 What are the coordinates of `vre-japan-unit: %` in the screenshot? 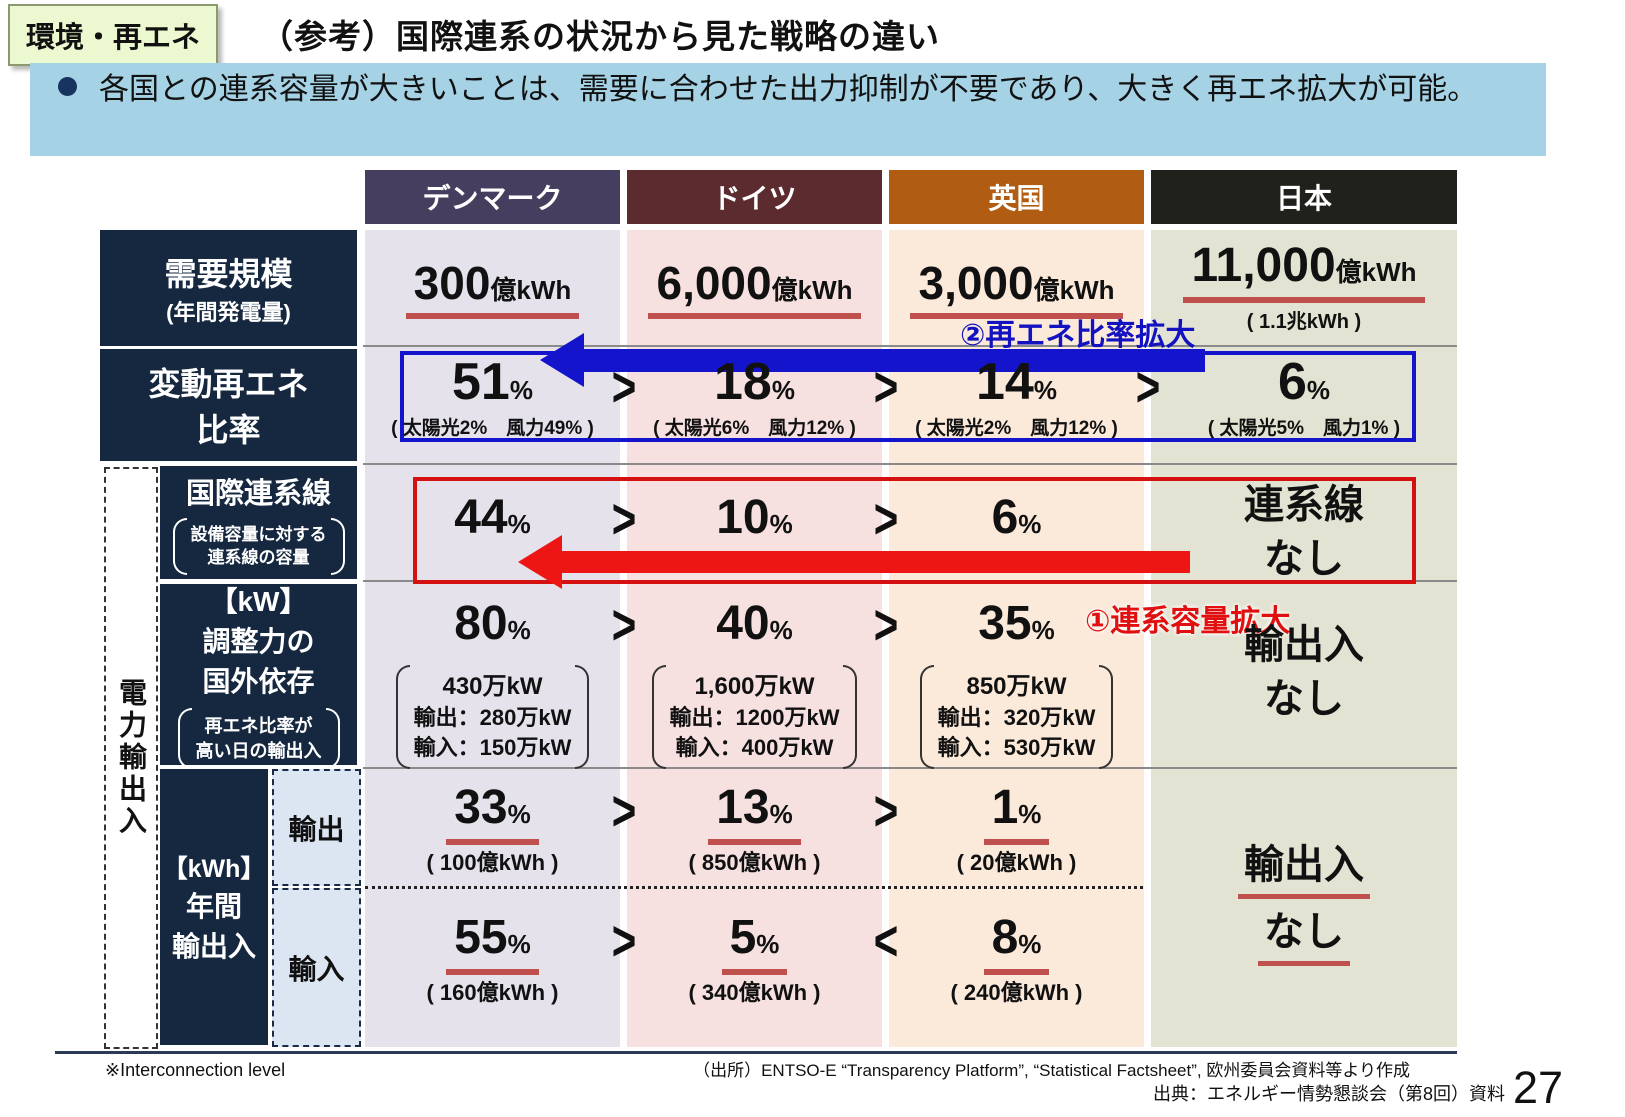 It's located at (1318, 390).